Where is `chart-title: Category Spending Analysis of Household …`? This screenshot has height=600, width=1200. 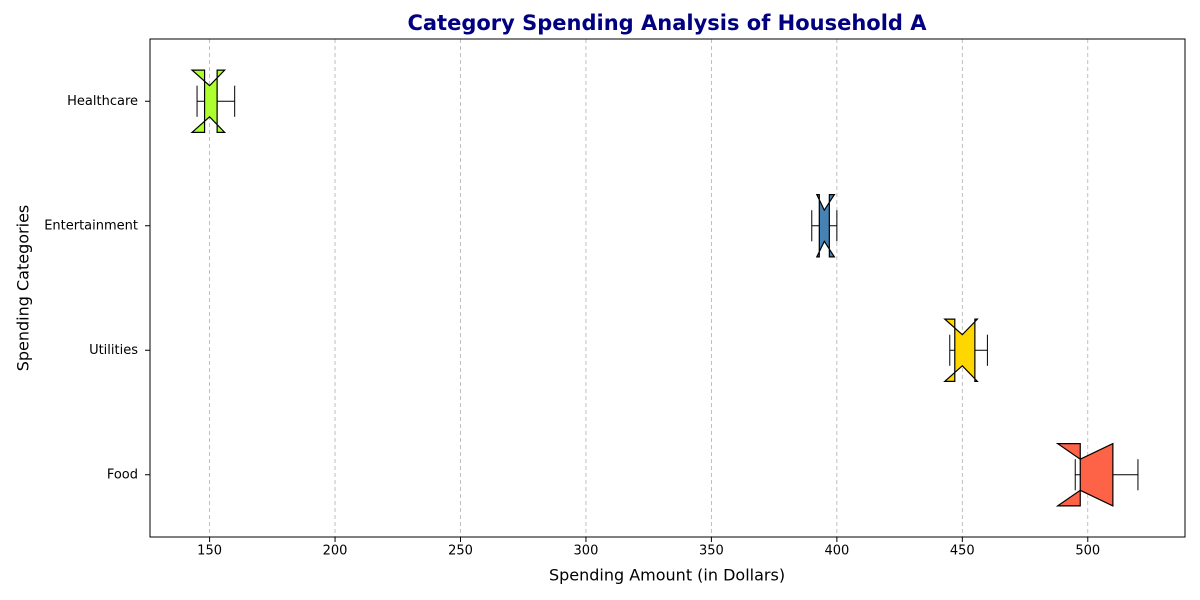 chart-title: Category Spending Analysis of Household … is located at coordinates (667, 23).